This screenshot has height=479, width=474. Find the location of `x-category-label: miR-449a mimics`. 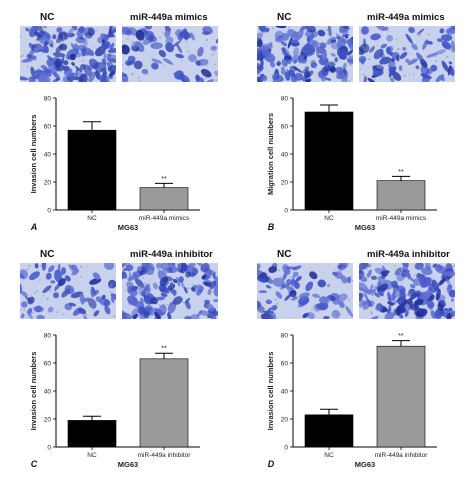

x-category-label: miR-449a mimics is located at coordinates (401, 218).